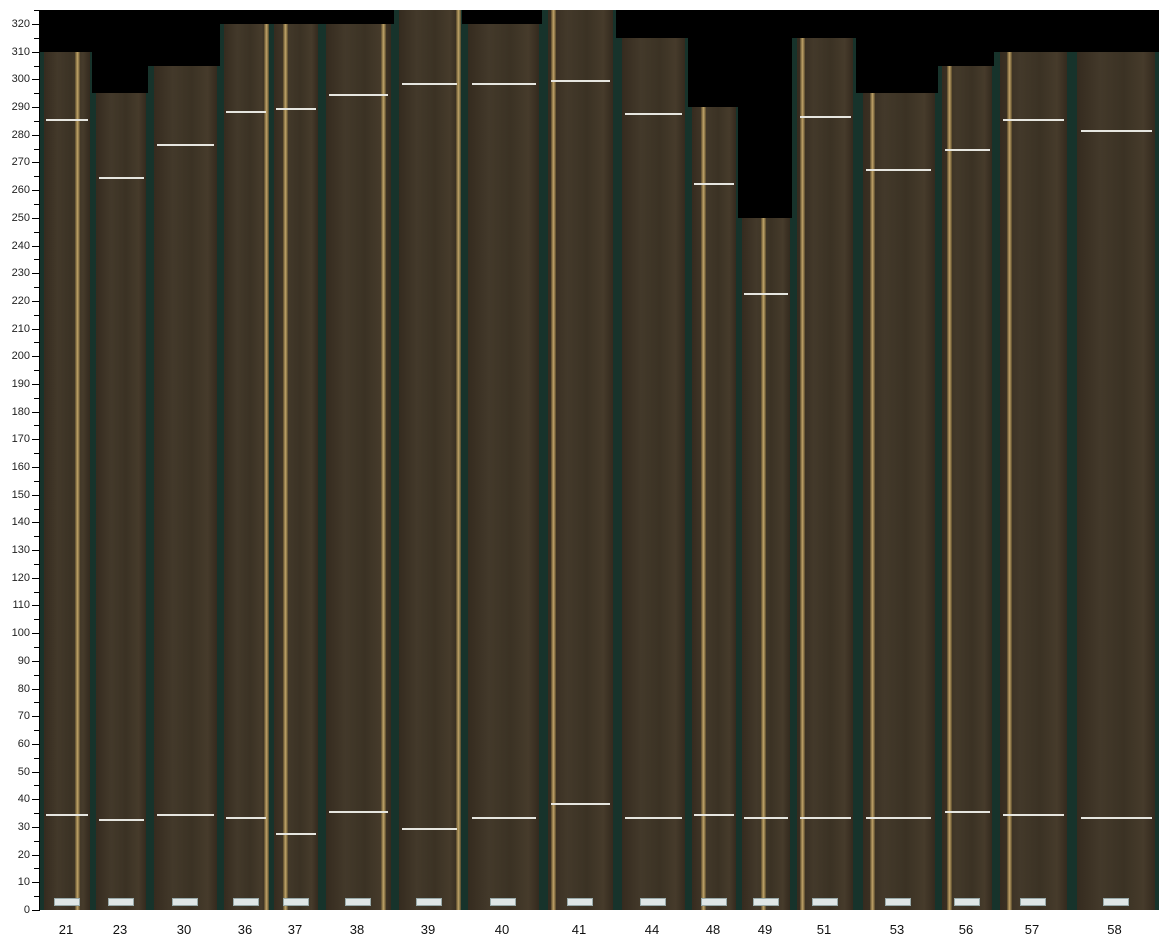 The height and width of the screenshot is (950, 1159). Describe the element at coordinates (20, 383) in the screenshot. I see `y-tick-label: 190` at that location.